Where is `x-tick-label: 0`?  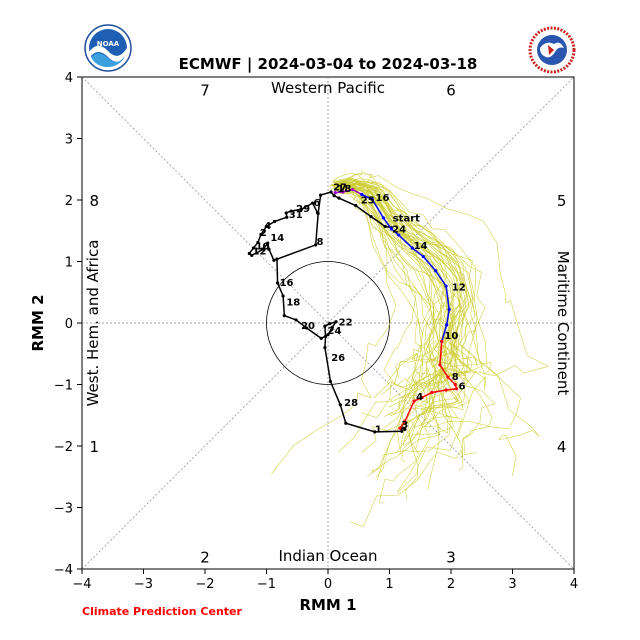 x-tick-label: 0 is located at coordinates (328, 584).